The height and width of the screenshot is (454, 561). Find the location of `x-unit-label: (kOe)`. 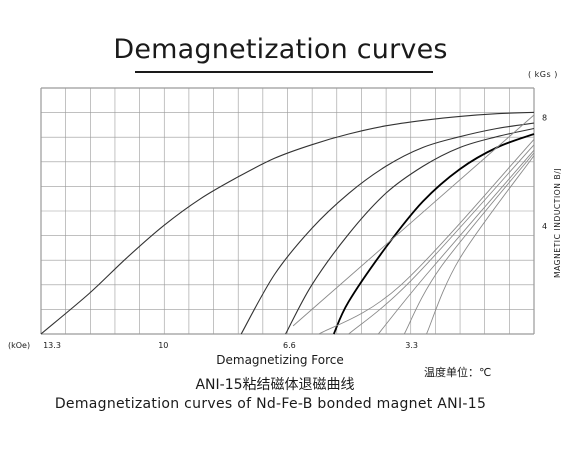

x-unit-label: (kOe) is located at coordinates (19, 345).